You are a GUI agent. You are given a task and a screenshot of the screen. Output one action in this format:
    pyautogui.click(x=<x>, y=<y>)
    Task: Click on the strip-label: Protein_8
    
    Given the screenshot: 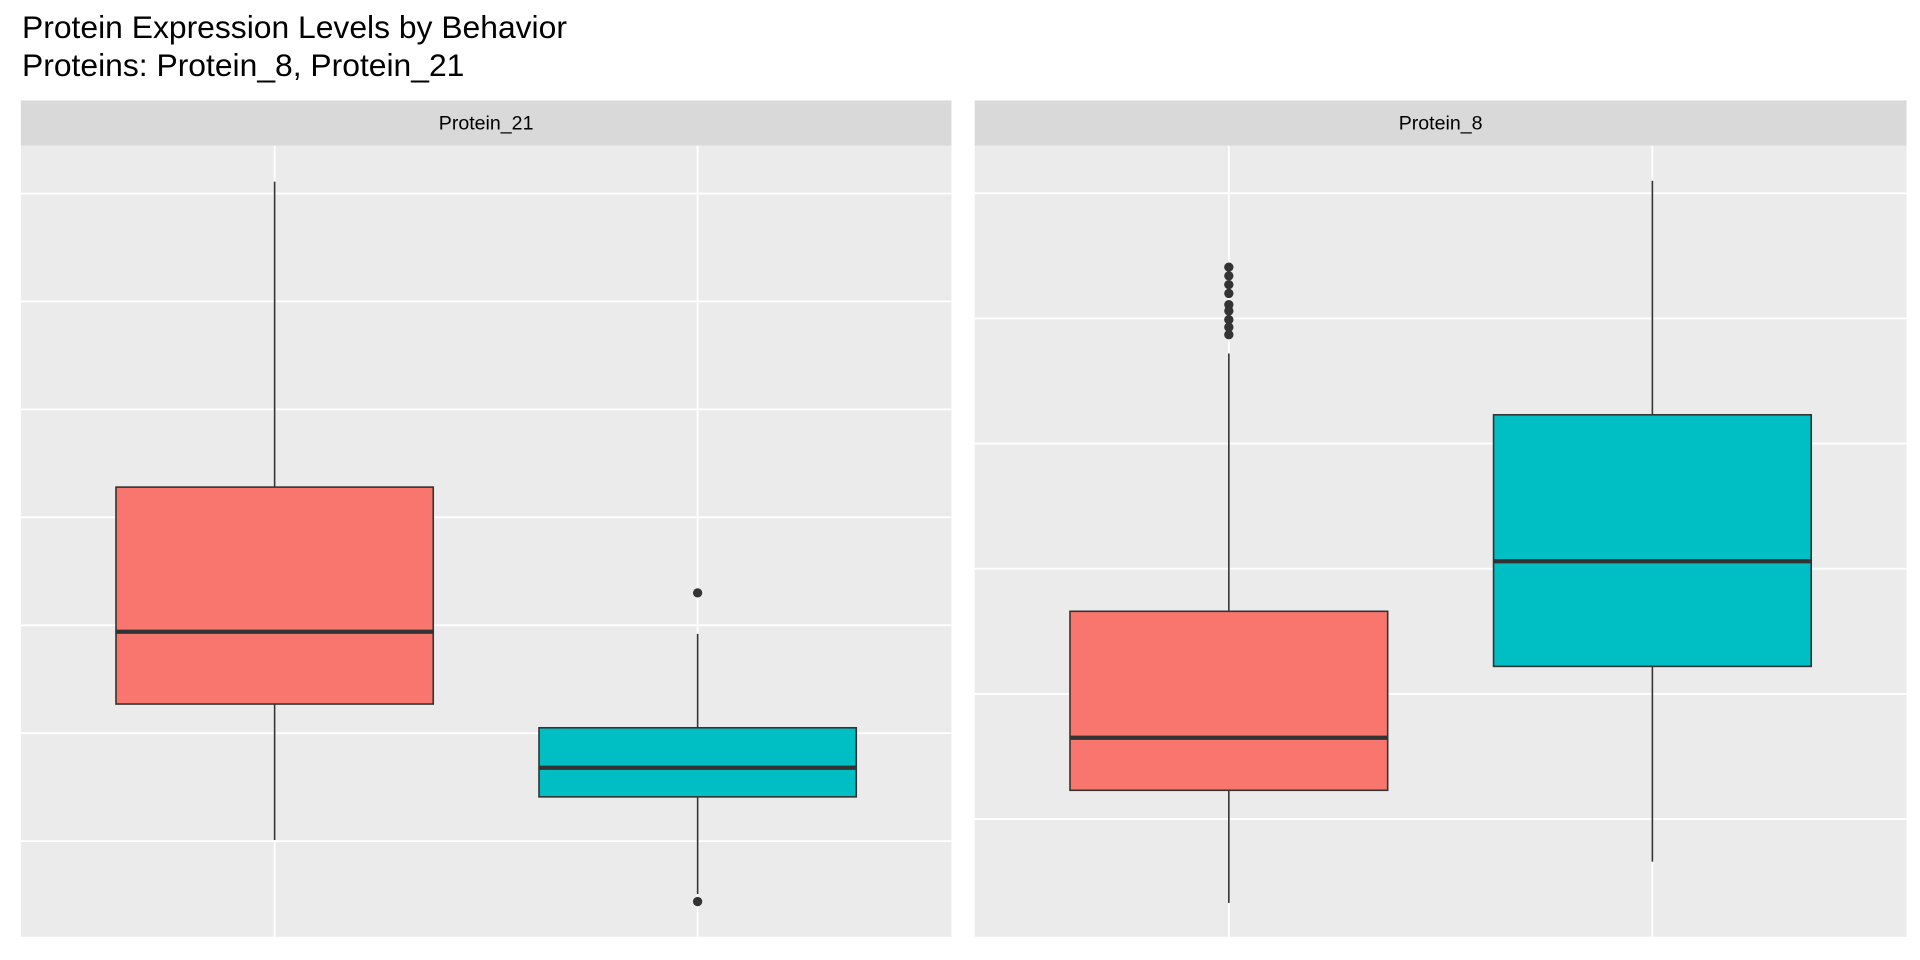 What is the action you would take?
    pyautogui.click(x=1441, y=123)
    